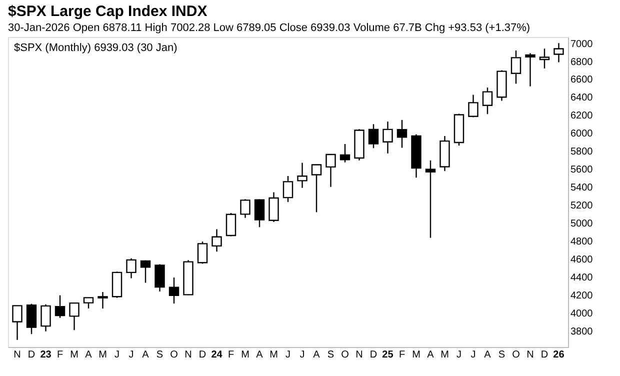 The image size is (620, 376). What do you see at coordinates (582, 116) in the screenshot?
I see `y-tick-label: 6200` at bounding box center [582, 116].